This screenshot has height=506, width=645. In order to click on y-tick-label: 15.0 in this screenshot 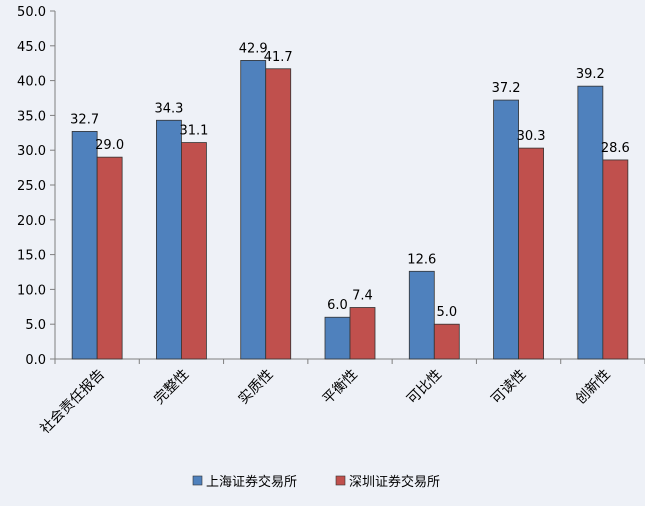, I will do `click(31, 256)`.